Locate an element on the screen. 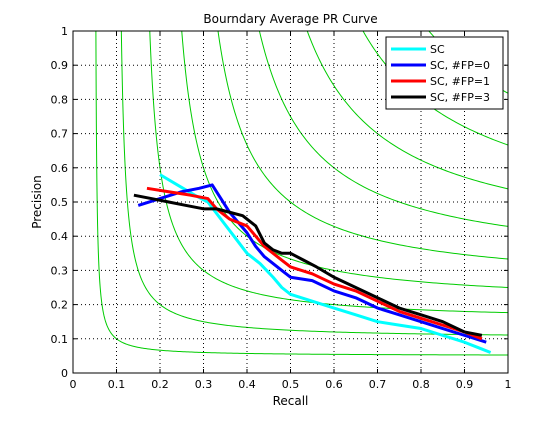 The height and width of the screenshot is (425, 560). y-tick-label: 0.9 is located at coordinates (60, 65).